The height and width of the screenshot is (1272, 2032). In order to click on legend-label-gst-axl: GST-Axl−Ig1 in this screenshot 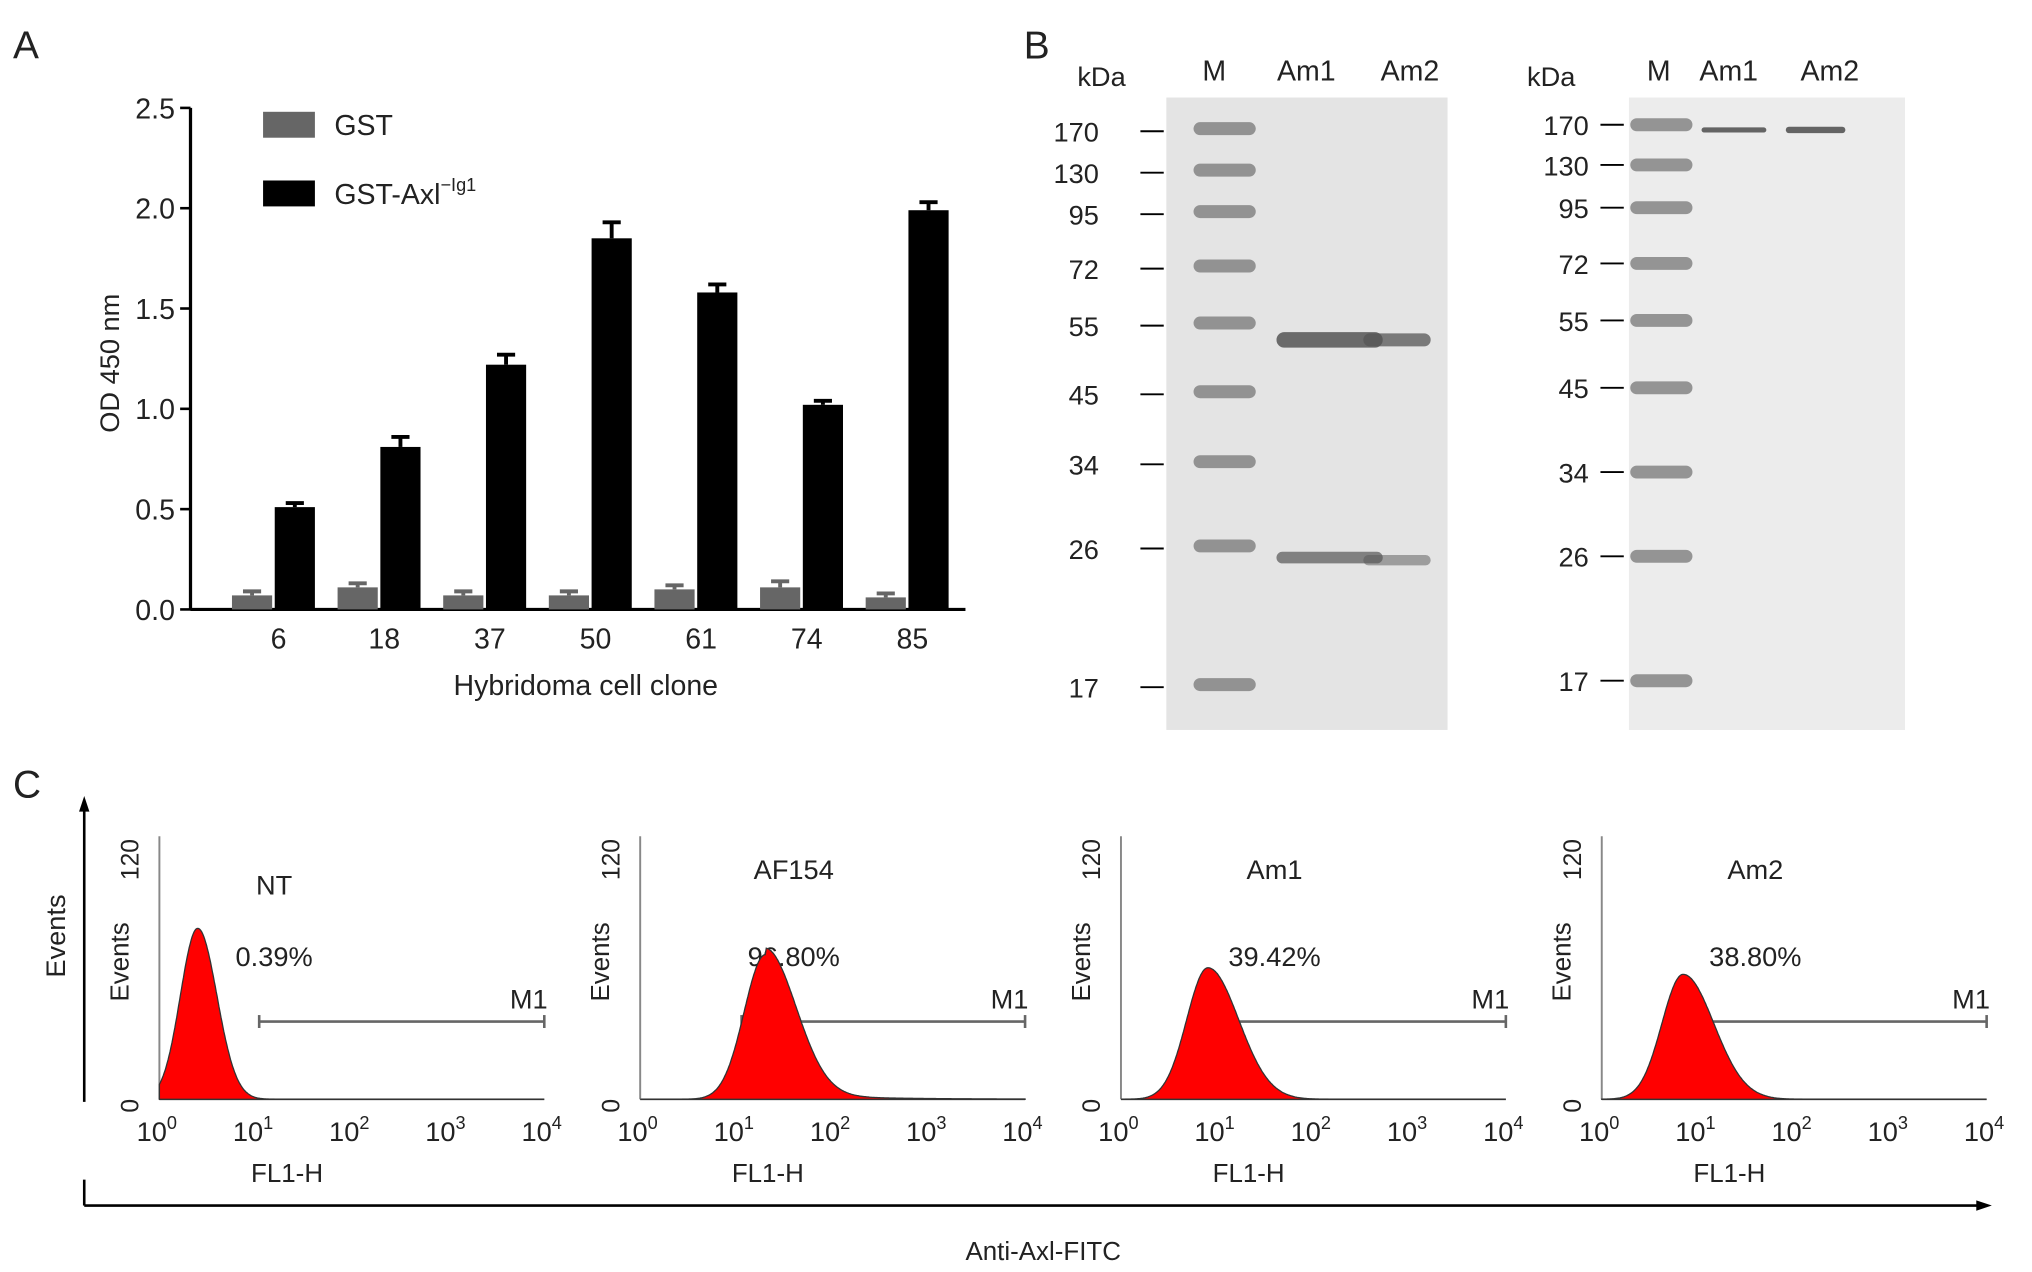, I will do `click(405, 193)`.